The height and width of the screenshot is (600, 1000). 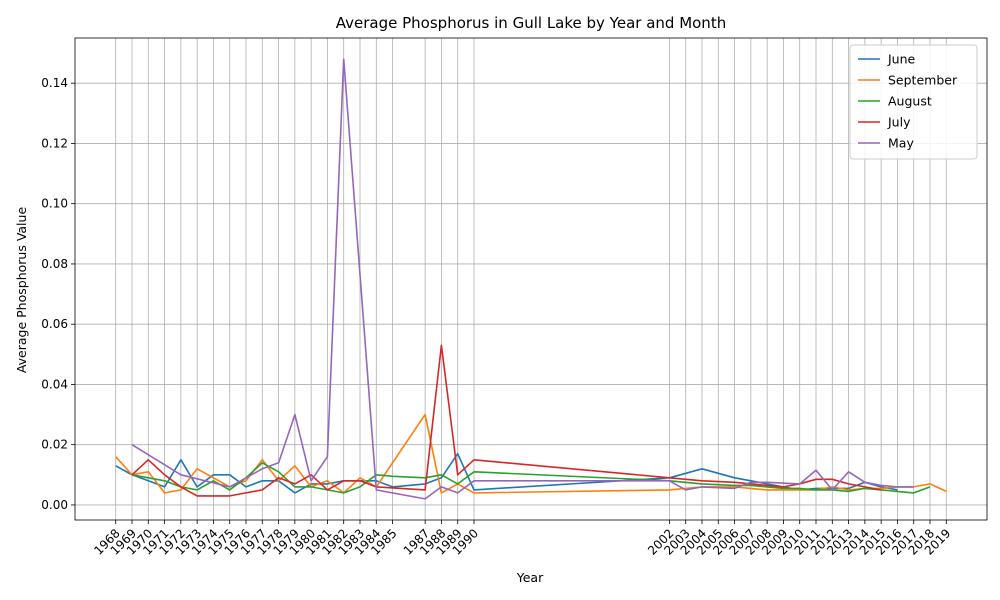 What do you see at coordinates (54, 384) in the screenshot?
I see `y-tick-label: 0.04` at bounding box center [54, 384].